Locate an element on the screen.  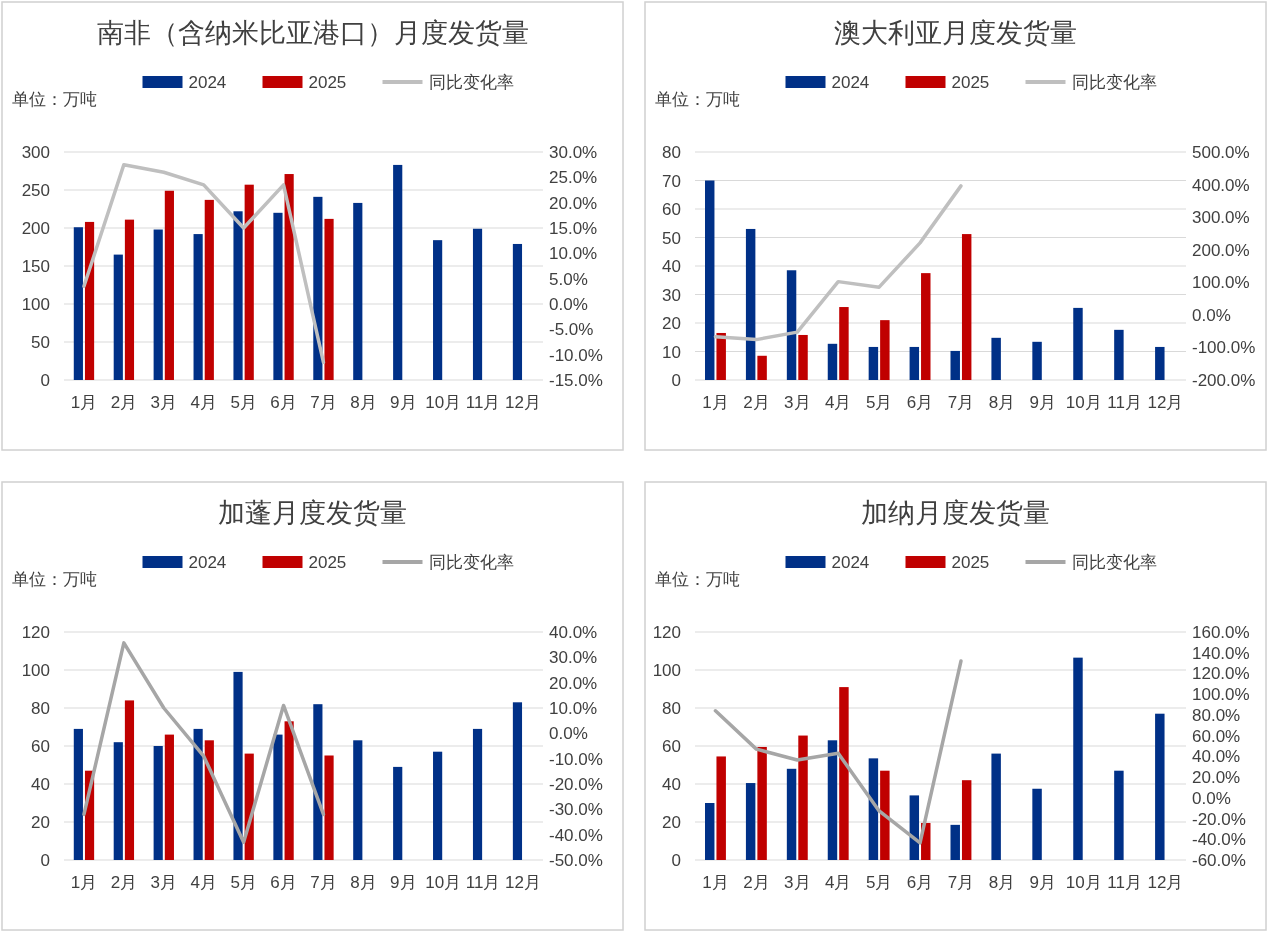
y2-tick-label: 400.0% is located at coordinates (1221, 185).